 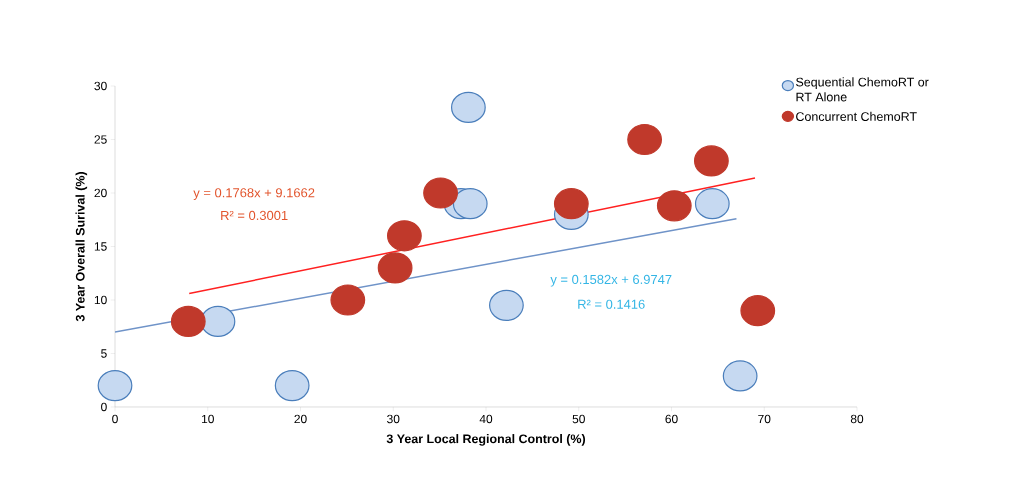 I want to click on y-tick-label: 0, so click(x=104, y=407).